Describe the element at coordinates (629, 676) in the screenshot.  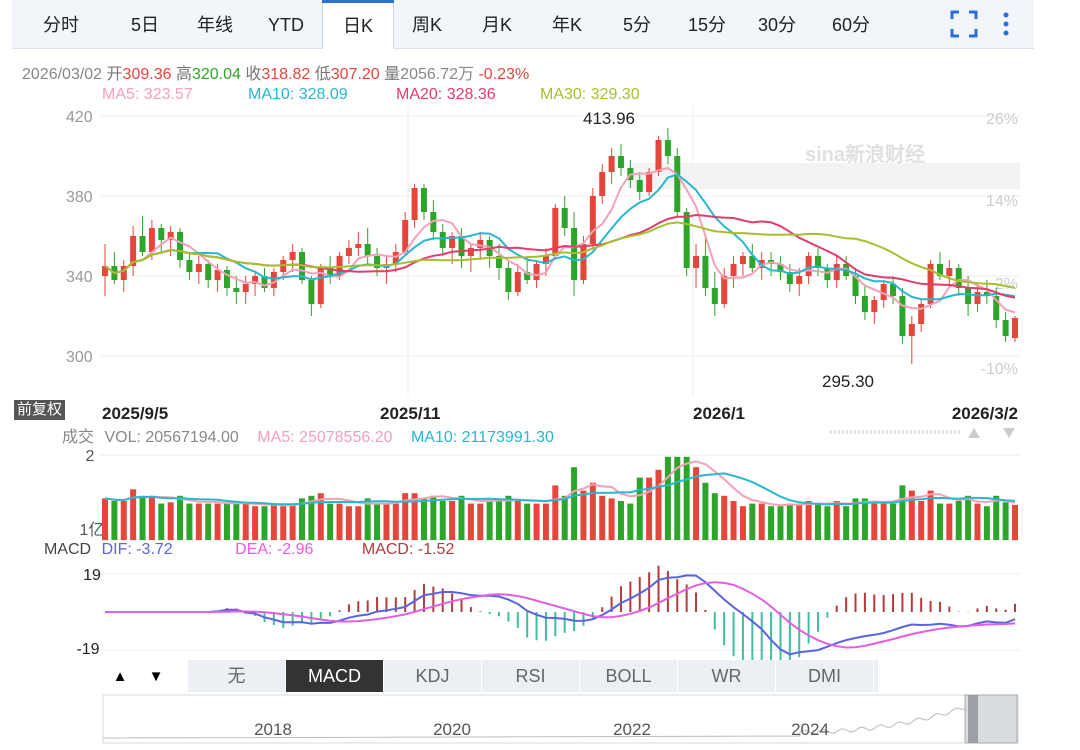
I see `indicator-tab-4: BOLL` at that location.